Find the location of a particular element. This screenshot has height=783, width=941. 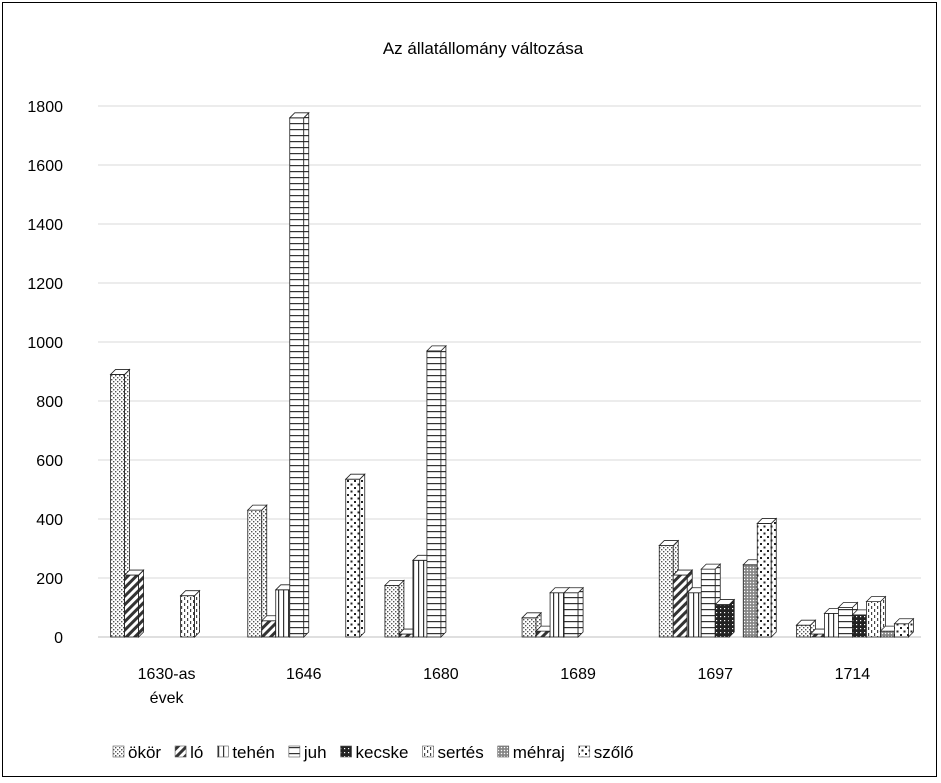

legend: ökör ló tehén juh kecske sertés méhraj szőlő is located at coordinates (373, 752).